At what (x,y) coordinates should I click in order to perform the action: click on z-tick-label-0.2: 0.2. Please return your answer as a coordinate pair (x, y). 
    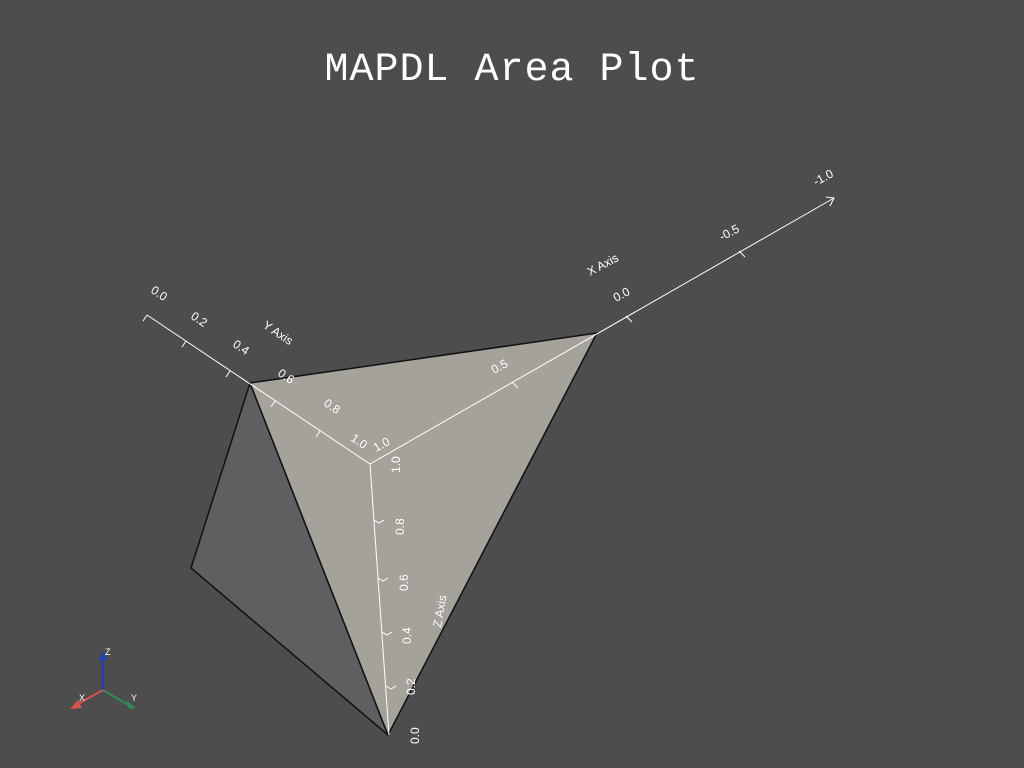
    Looking at the image, I should click on (411, 686).